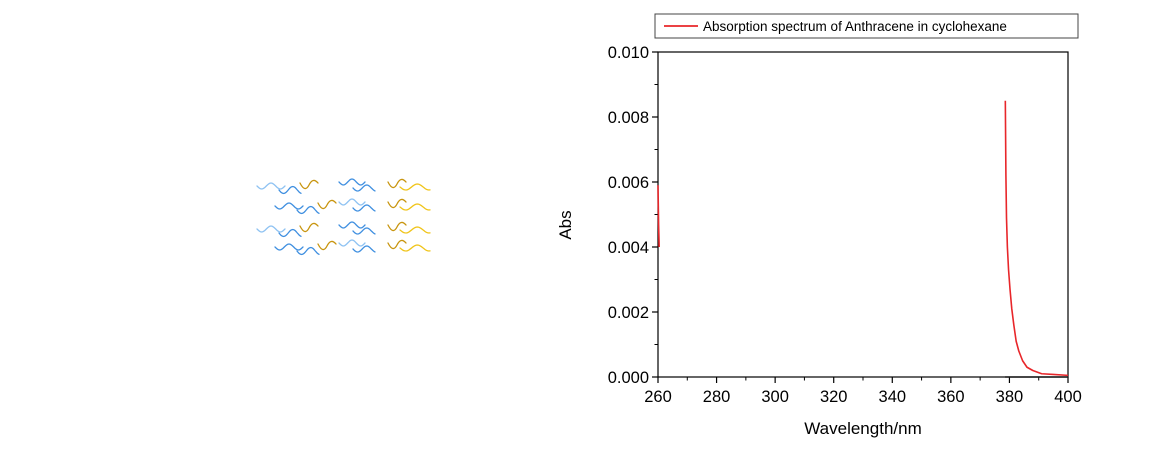  What do you see at coordinates (863, 380) in the screenshot?
I see `x-axis-ticks` at bounding box center [863, 380].